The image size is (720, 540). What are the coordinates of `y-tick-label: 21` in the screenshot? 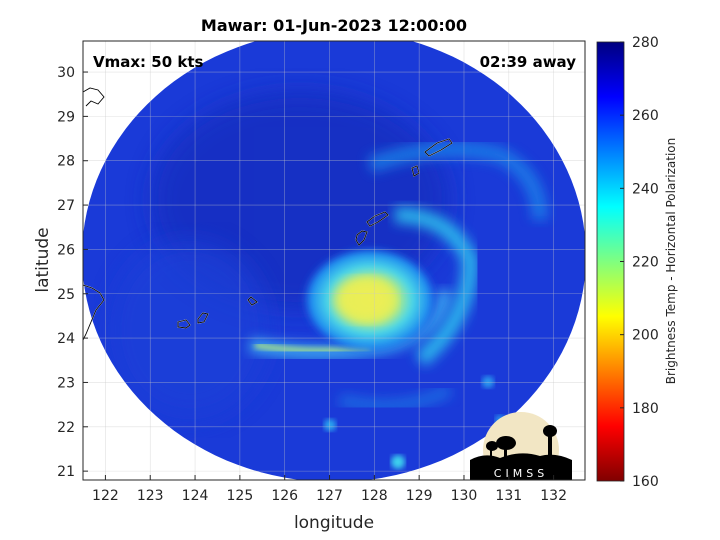 It's located at (66, 472).